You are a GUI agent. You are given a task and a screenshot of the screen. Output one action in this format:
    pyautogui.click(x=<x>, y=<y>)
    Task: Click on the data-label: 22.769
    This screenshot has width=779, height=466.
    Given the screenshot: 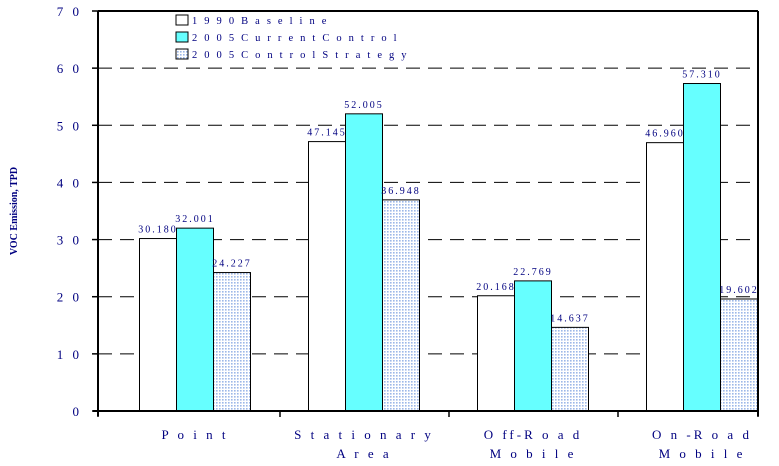 What is the action you would take?
    pyautogui.click(x=533, y=272)
    